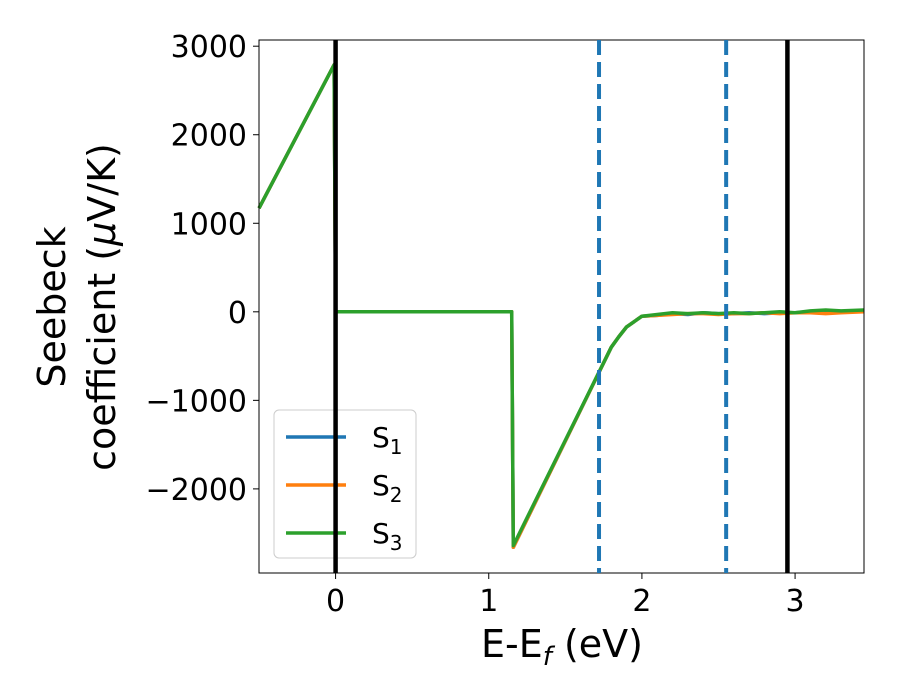 The height and width of the screenshot is (700, 900). Describe the element at coordinates (345, 484) in the screenshot. I see `legend: S1 S2 S3` at that location.